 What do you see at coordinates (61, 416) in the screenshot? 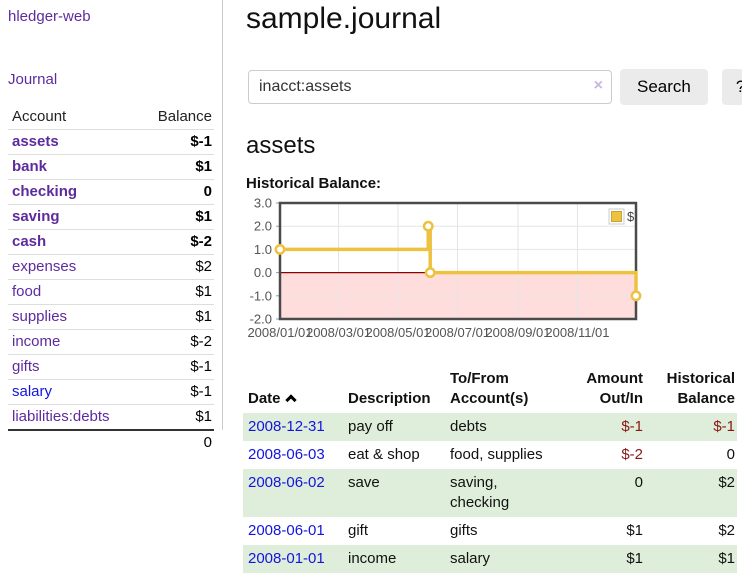
I see `account-link-liabilities-debts: liabilities:debts` at bounding box center [61, 416].